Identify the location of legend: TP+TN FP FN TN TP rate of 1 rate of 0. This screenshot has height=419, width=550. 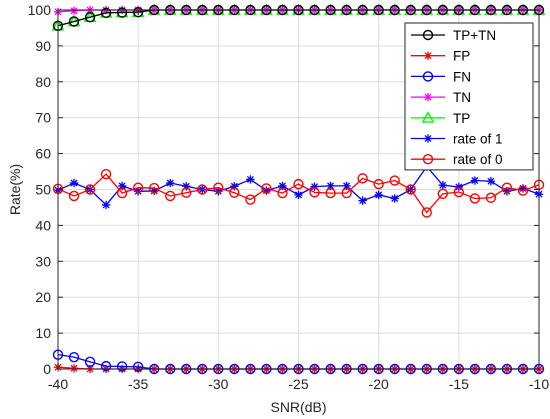
(469, 96).